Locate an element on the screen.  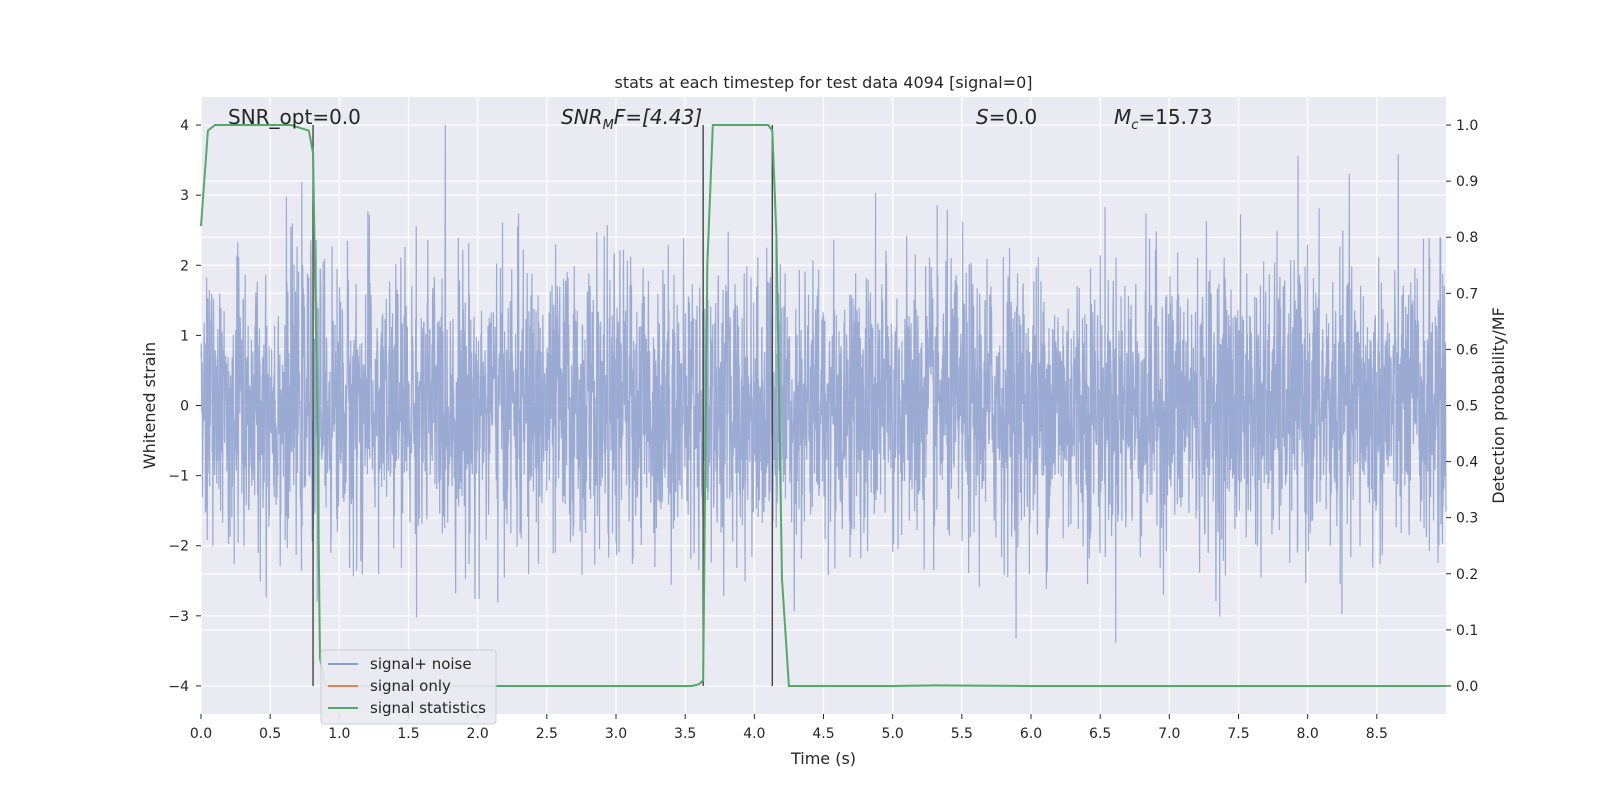
y-tick-label: 2 is located at coordinates (184, 266).